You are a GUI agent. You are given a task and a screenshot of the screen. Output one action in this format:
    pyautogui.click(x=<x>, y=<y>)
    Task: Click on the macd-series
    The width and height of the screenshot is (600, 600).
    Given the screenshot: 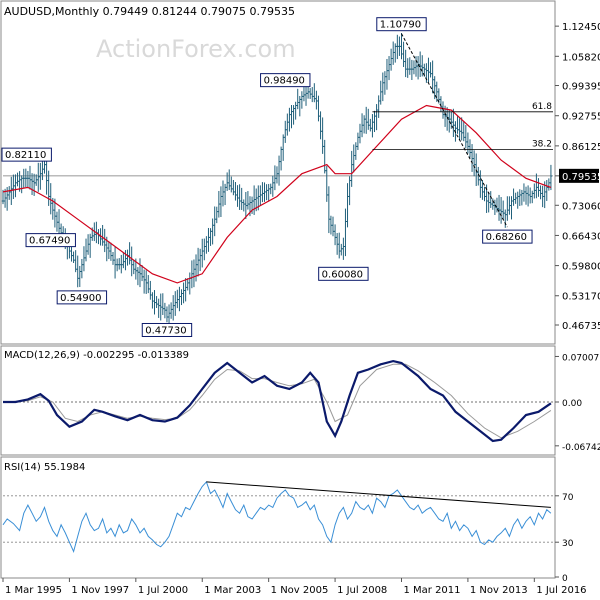 What is the action you would take?
    pyautogui.click(x=277, y=401)
    